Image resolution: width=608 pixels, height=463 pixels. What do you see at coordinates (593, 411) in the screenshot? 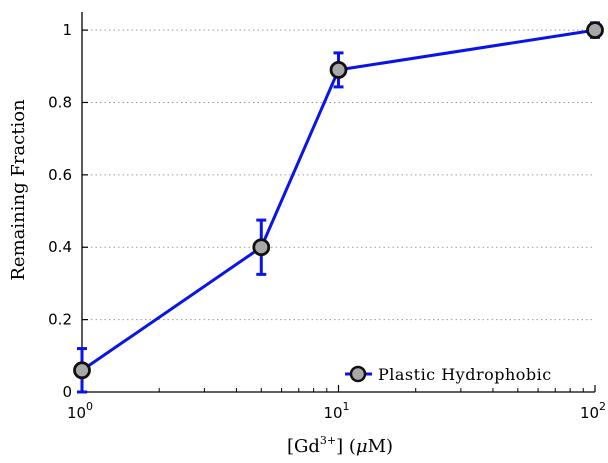
I see `x-tick-label: 10²` at bounding box center [593, 411].